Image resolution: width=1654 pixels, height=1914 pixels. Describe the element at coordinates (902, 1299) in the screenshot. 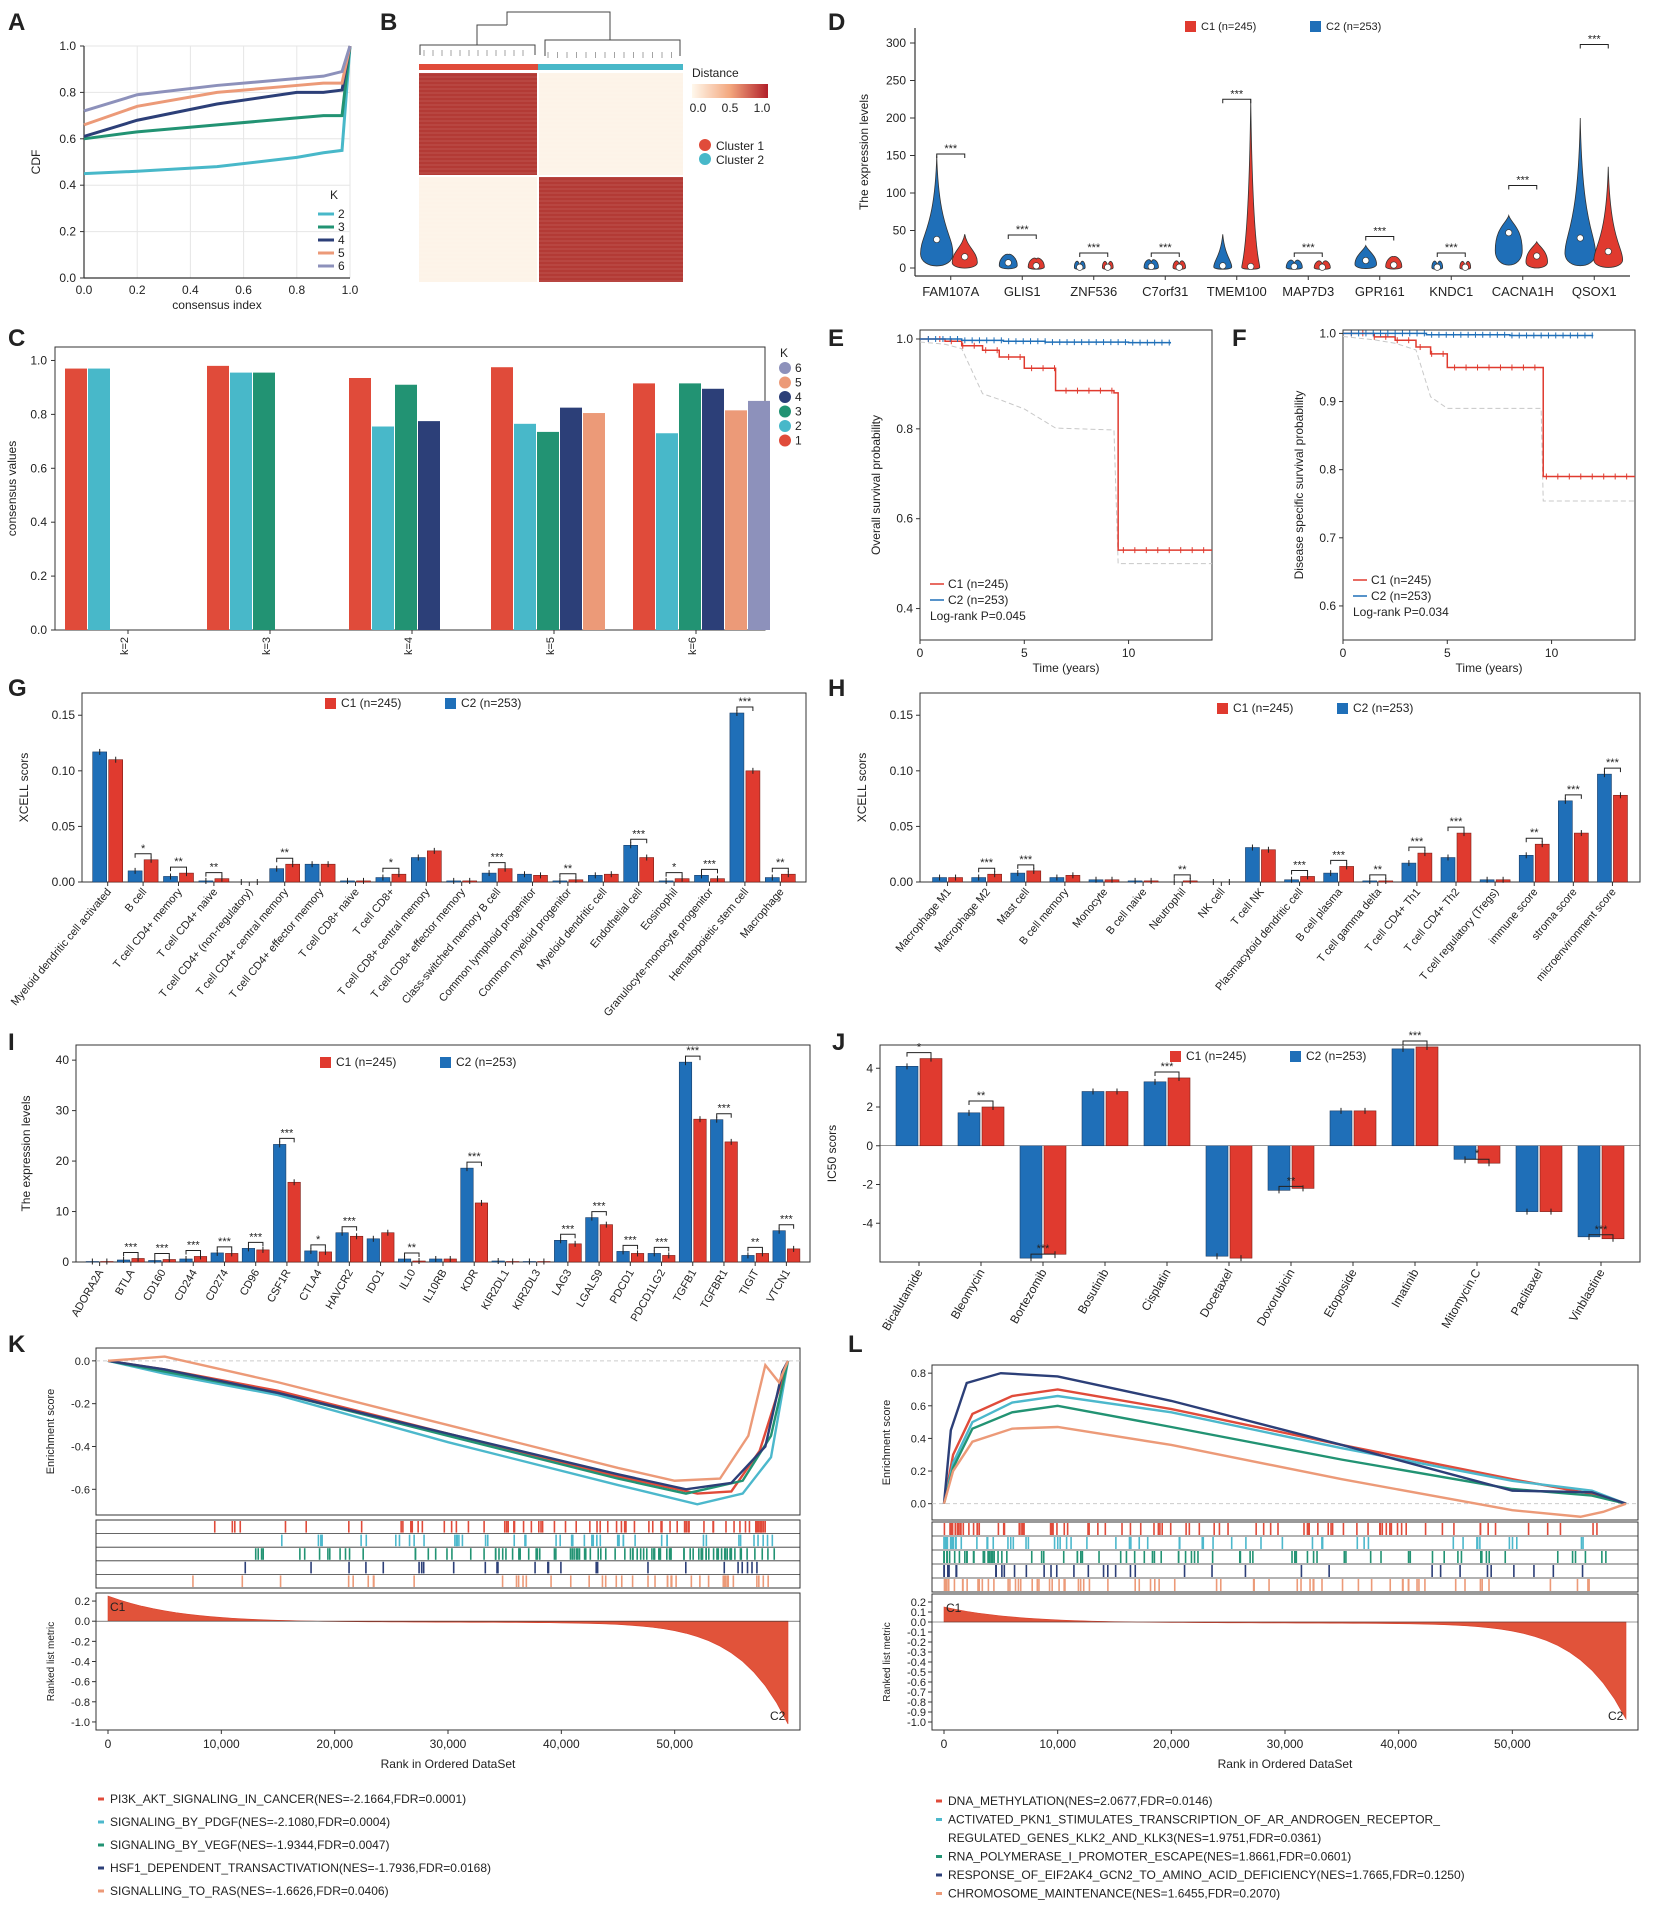

I see `x-tick-label: Bicalutamide` at that location.